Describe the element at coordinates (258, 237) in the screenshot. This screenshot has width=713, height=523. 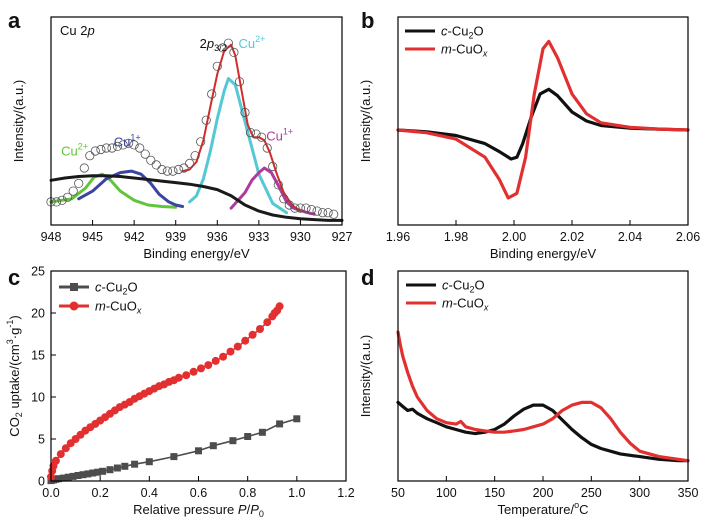
I see `x-tick-label: 933` at that location.